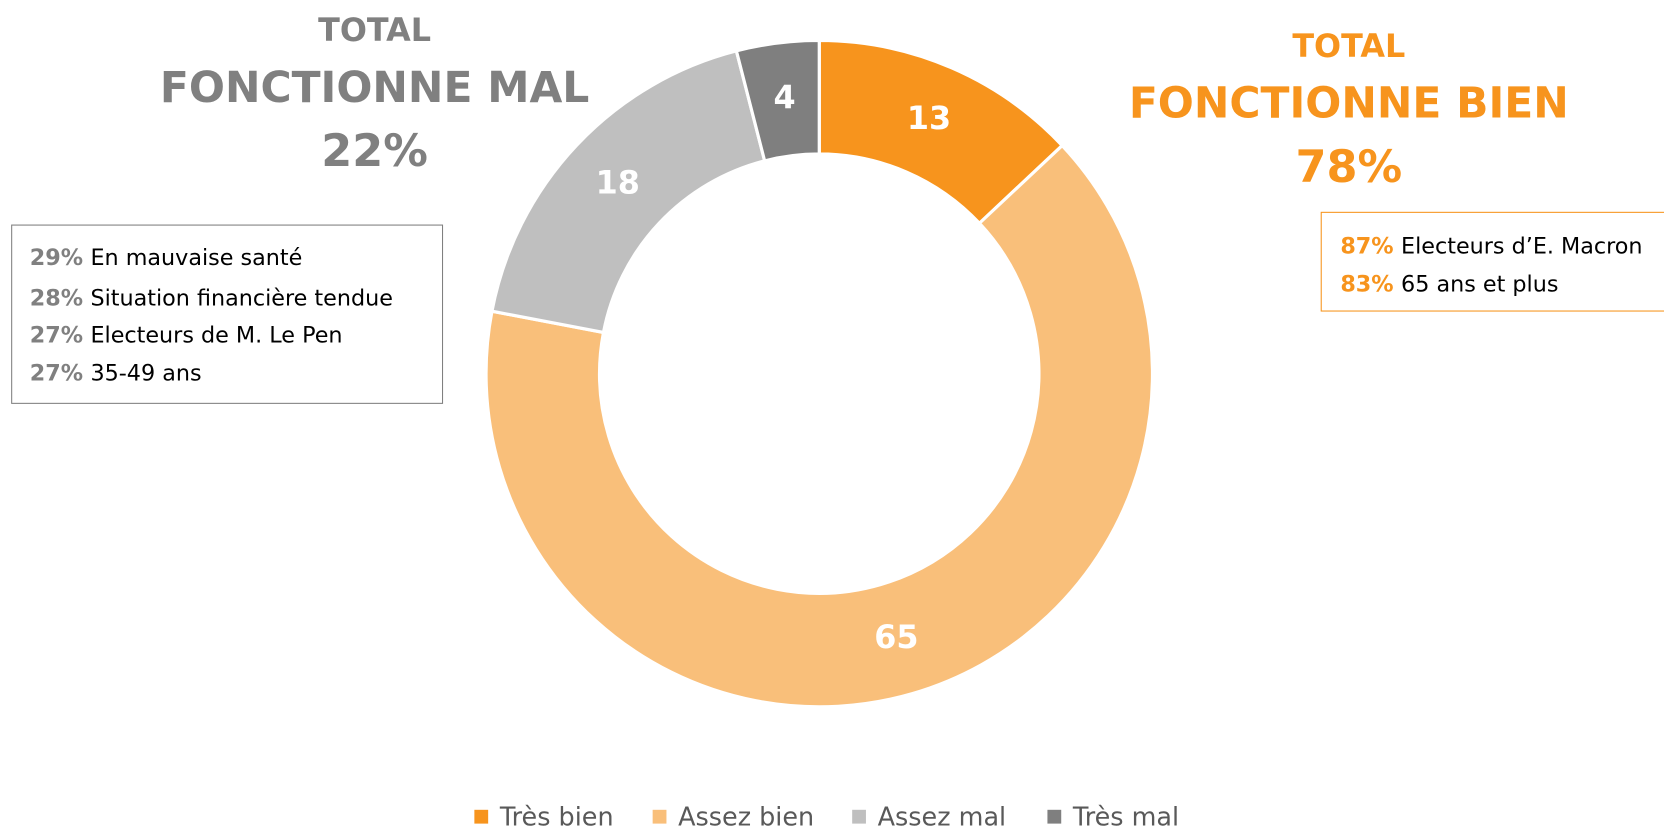 The height and width of the screenshot is (829, 1664). What do you see at coordinates (56, 257) in the screenshot?
I see `item-pct: 29%` at bounding box center [56, 257].